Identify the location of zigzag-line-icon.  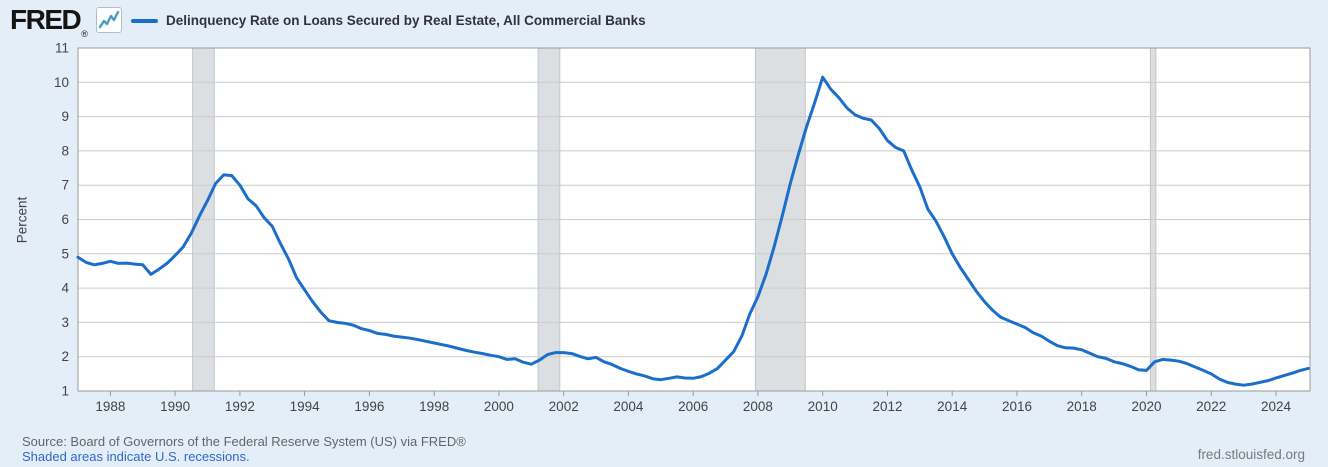
(109, 19).